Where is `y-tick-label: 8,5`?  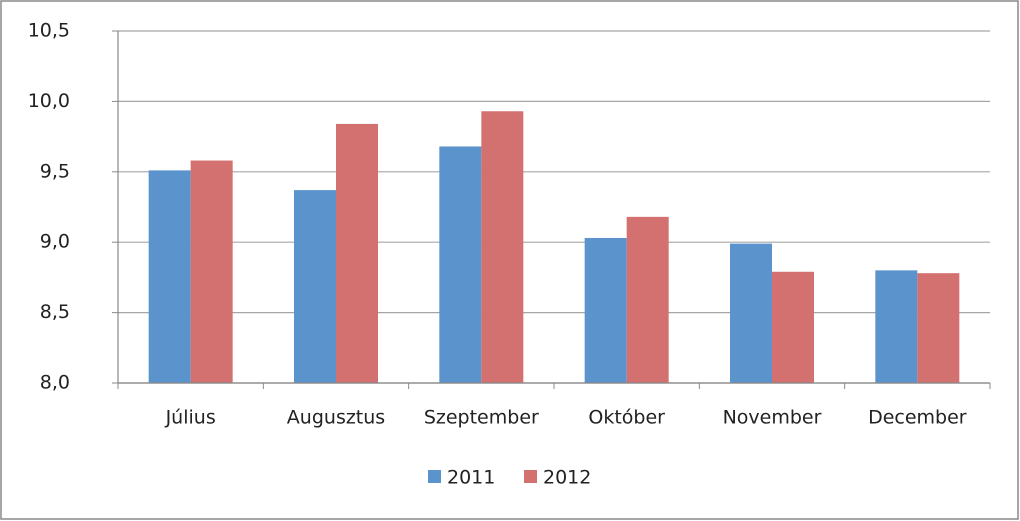 y-tick-label: 8,5 is located at coordinates (55, 312).